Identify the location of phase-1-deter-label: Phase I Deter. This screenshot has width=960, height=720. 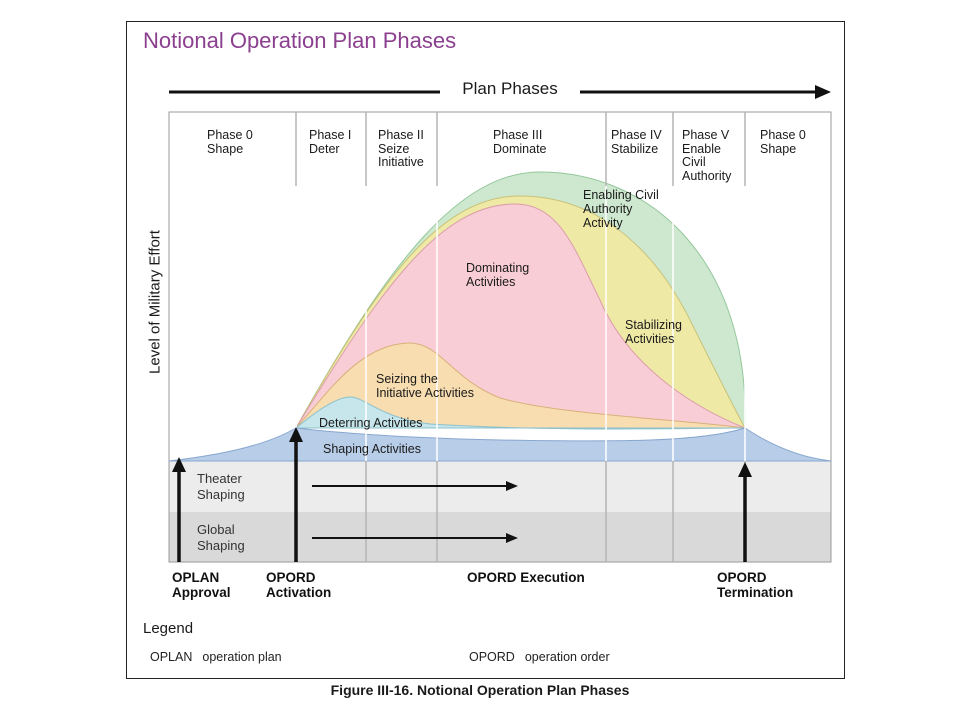
(330, 142).